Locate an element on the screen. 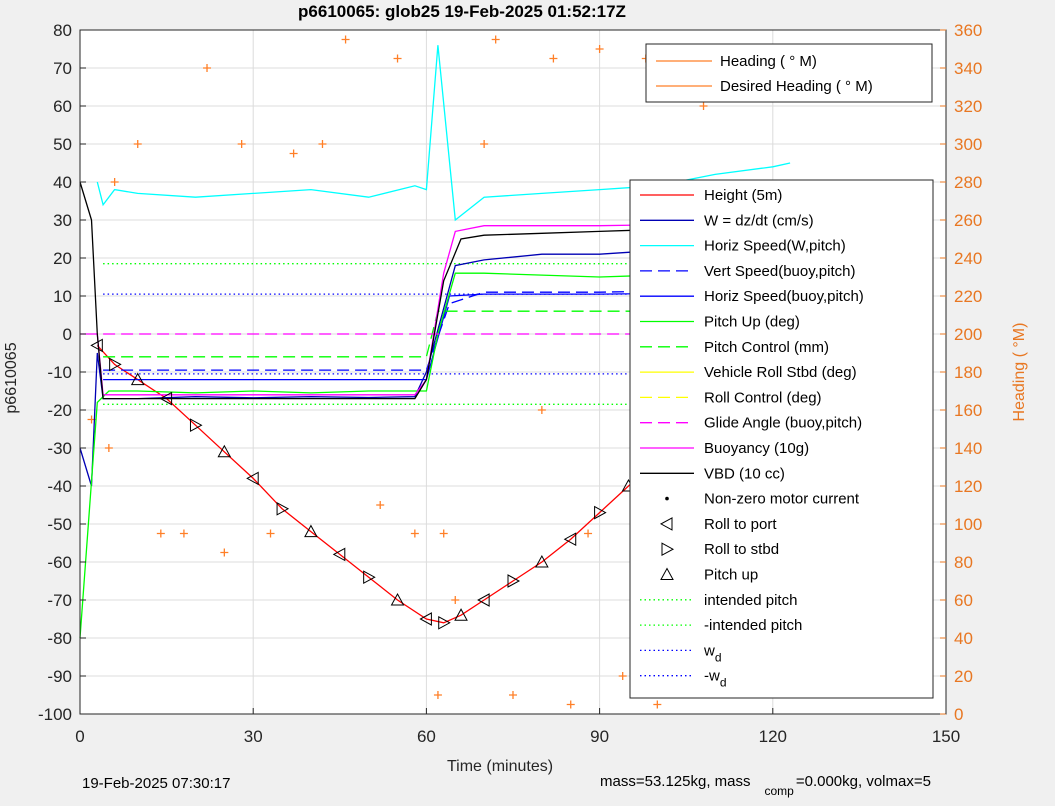 The width and height of the screenshot is (1055, 806). y-tick-label: 50 is located at coordinates (62, 144).